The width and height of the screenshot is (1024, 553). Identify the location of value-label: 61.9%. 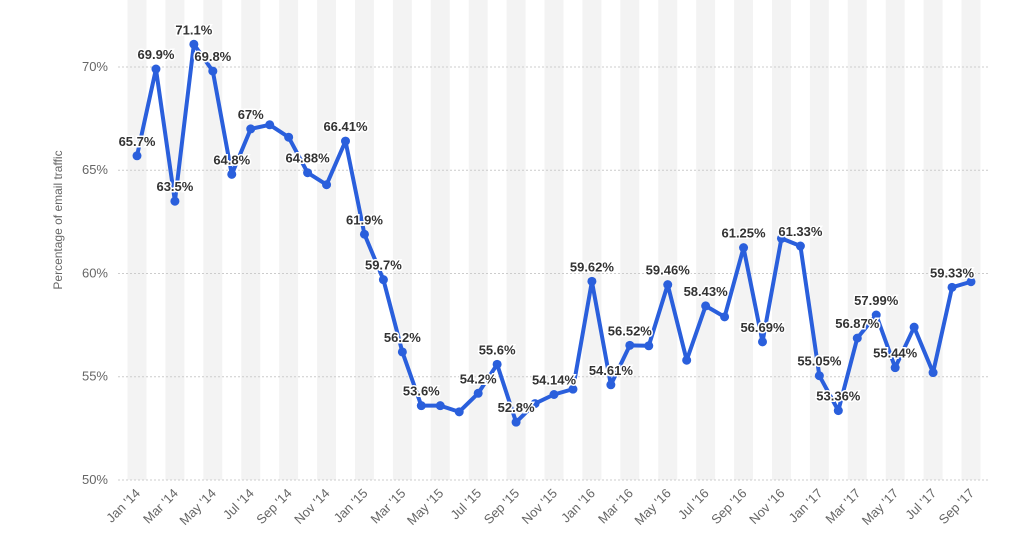
(364, 219).